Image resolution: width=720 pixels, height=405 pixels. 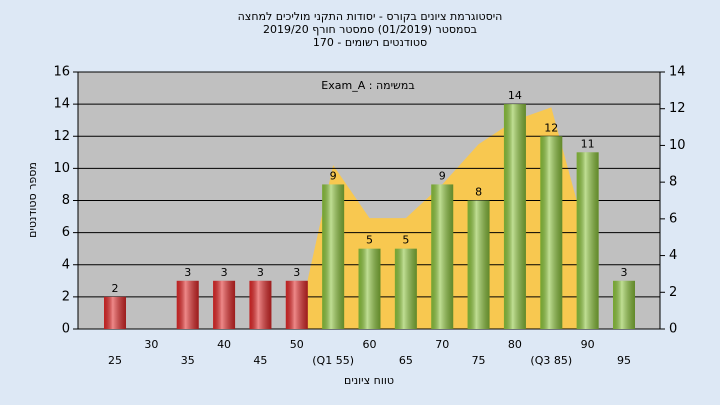 What do you see at coordinates (551, 127) in the screenshot?
I see `data-label: 12` at bounding box center [551, 127].